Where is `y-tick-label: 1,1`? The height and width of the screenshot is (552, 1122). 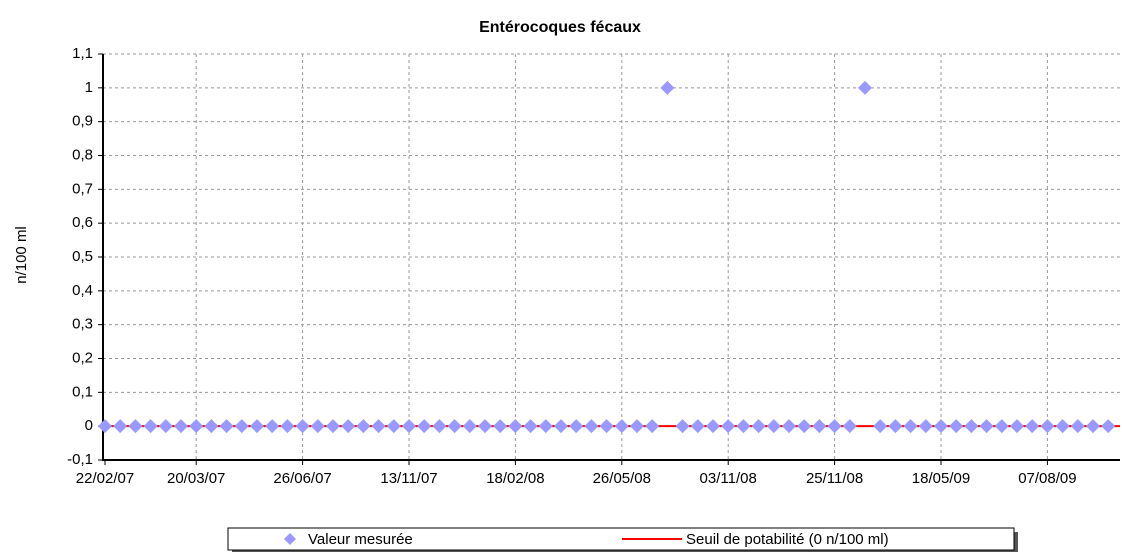
y-tick-label: 1,1 is located at coordinates (82, 53).